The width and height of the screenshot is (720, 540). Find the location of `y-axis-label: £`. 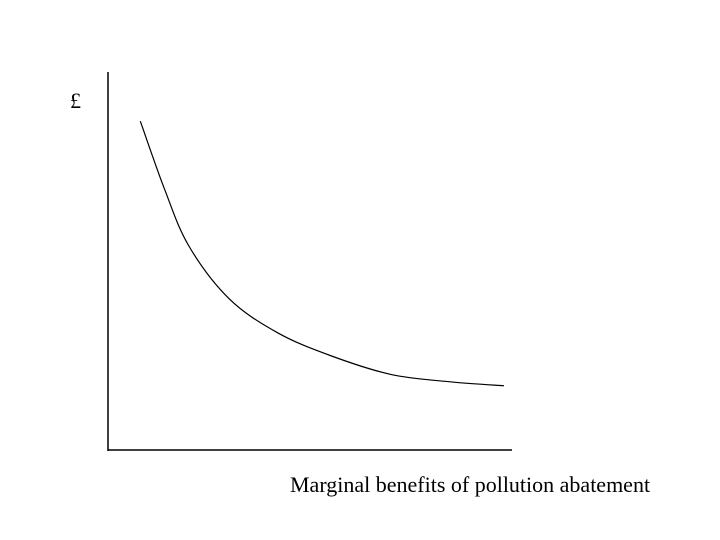

y-axis-label: £ is located at coordinates (75, 100).